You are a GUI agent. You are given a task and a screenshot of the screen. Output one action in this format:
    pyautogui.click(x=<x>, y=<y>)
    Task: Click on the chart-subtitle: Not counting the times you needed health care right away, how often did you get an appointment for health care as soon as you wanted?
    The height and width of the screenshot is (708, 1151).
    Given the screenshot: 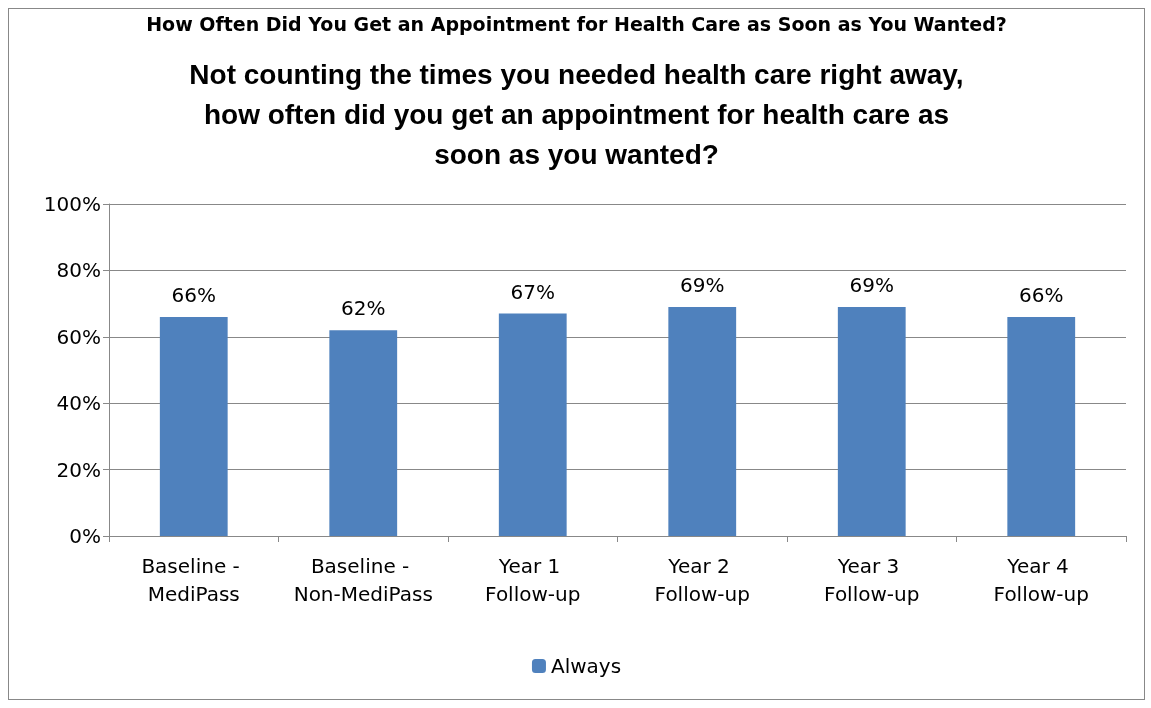 What is the action you would take?
    pyautogui.click(x=576, y=114)
    